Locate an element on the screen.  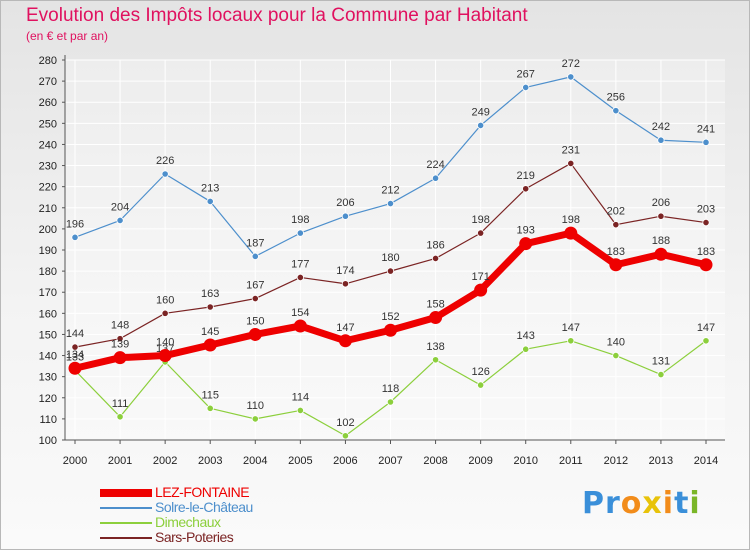
data-label: 267 is located at coordinates (526, 74).